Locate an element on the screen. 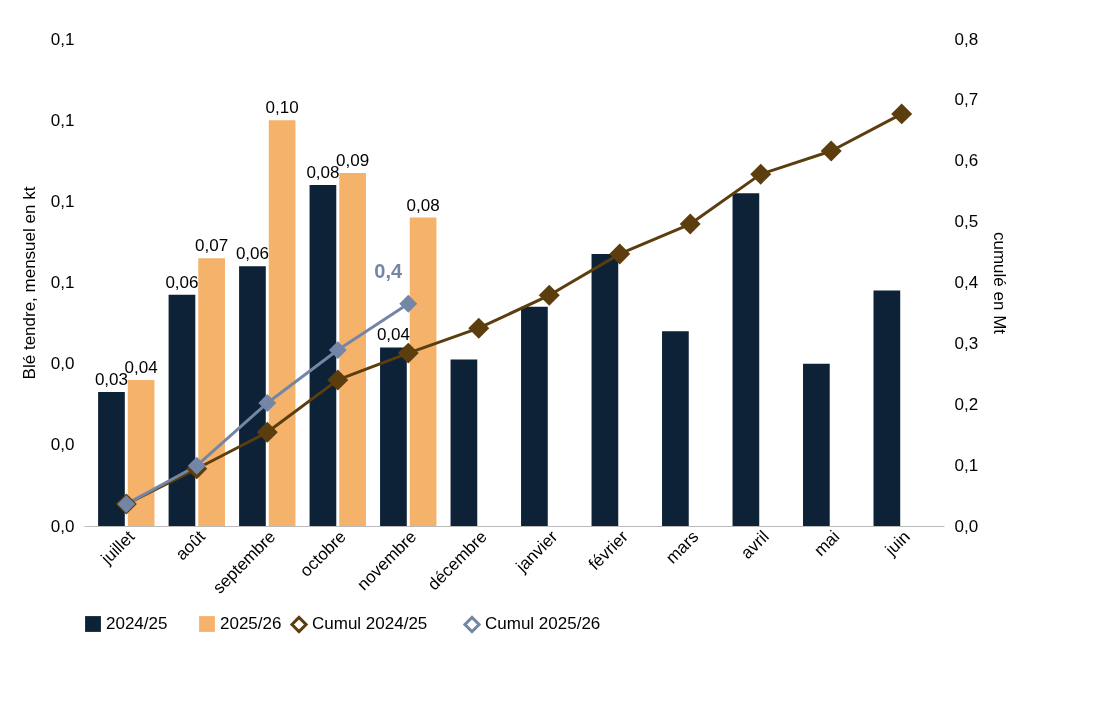  y2-tick-label: 0,8 is located at coordinates (966, 39).